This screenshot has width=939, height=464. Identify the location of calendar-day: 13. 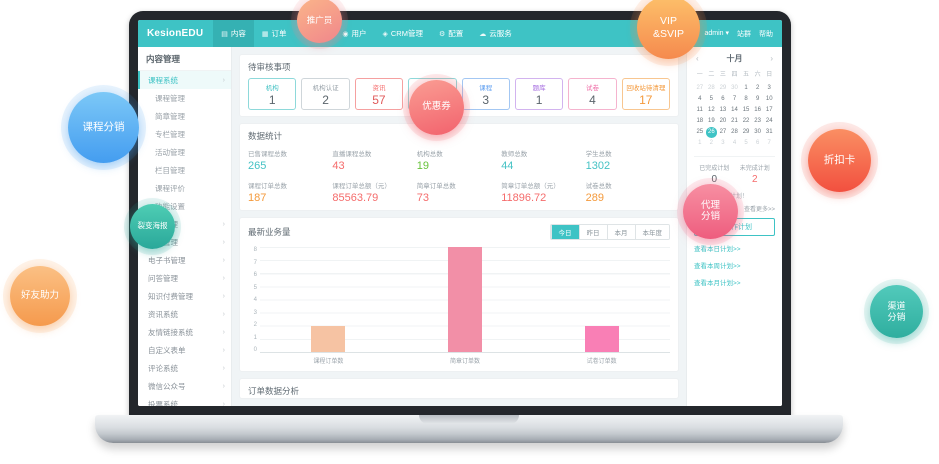
(723, 110).